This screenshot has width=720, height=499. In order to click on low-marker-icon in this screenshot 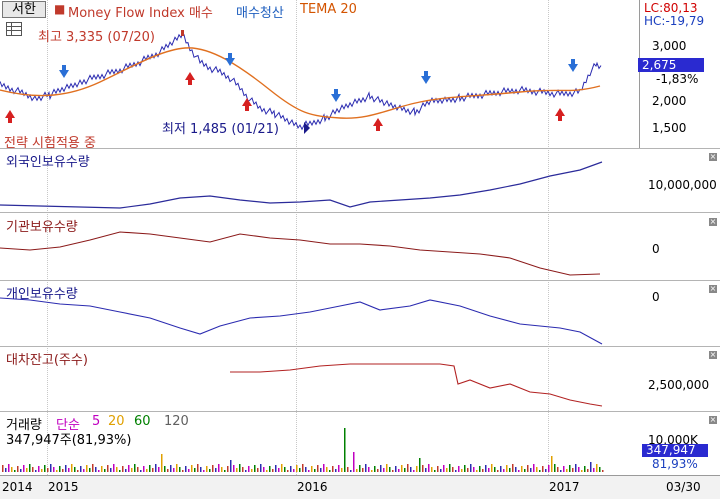, I will do `click(307, 128)`.